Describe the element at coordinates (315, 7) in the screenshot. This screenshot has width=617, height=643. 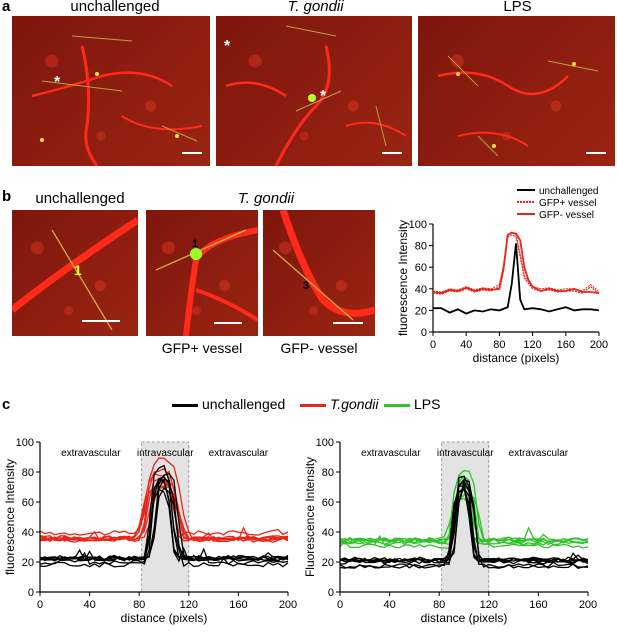
I see `panel-a-label-tgondii: T. gondii` at that location.